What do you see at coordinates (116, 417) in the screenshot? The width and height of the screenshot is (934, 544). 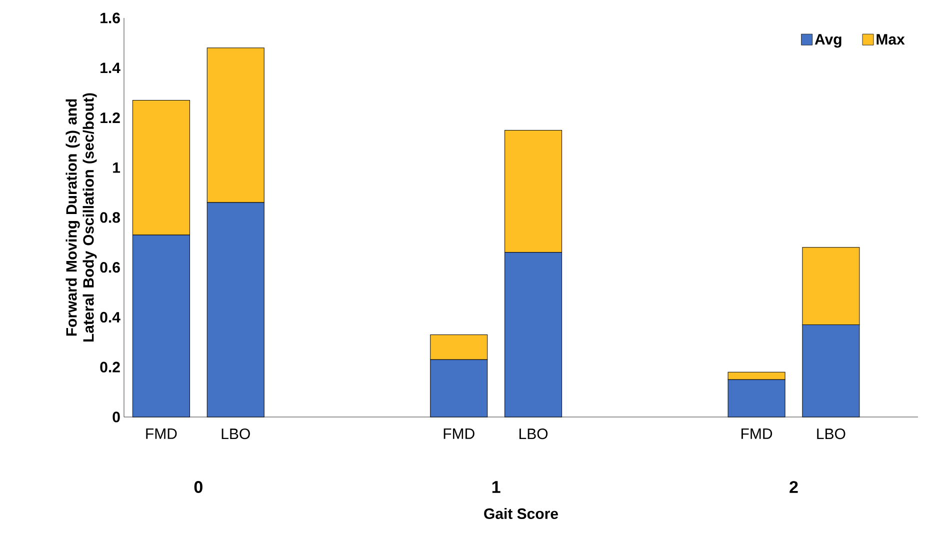 I see `y-tick-label: 0` at bounding box center [116, 417].